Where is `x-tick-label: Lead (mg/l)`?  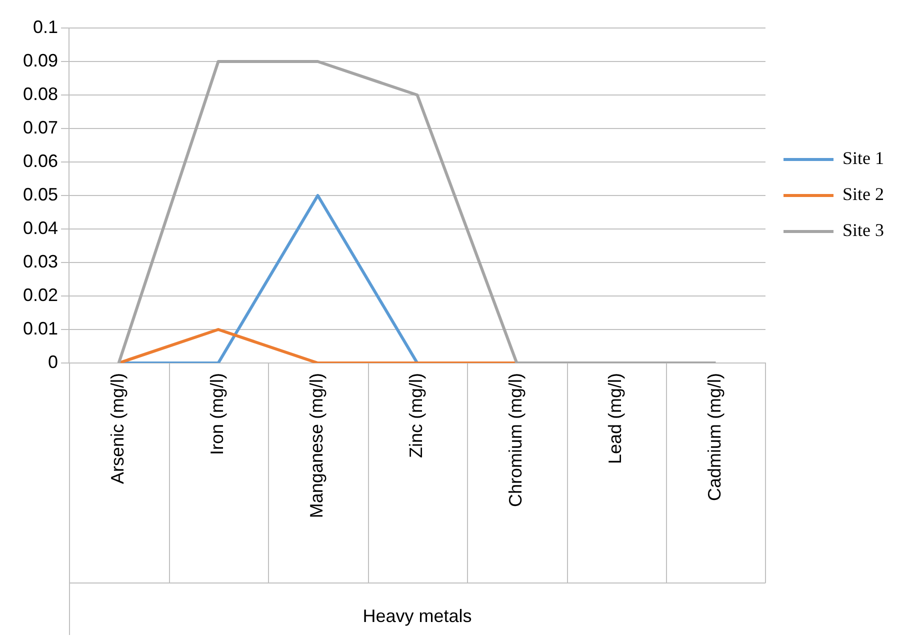 x-tick-label: Lead (mg/l) is located at coordinates (615, 418).